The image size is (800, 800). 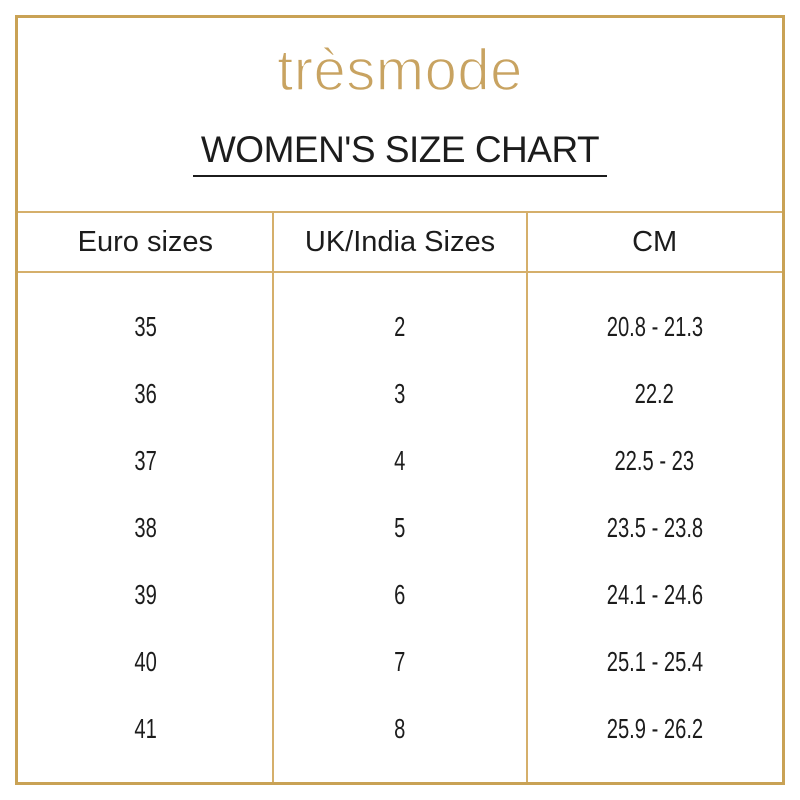 I want to click on euro-size-value: 39, so click(x=145, y=594).